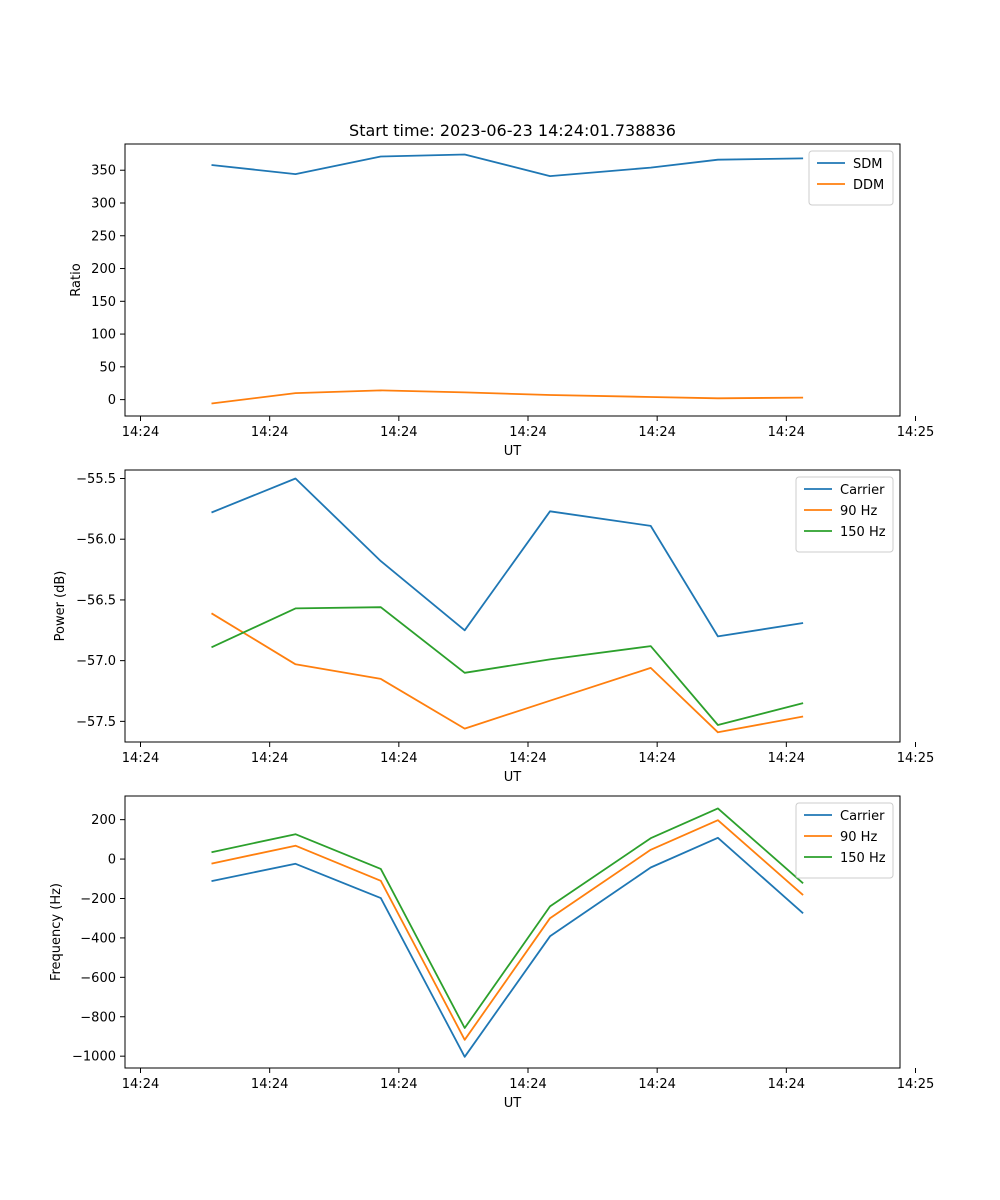  I want to click on legend: SDM DDM, so click(851, 178).